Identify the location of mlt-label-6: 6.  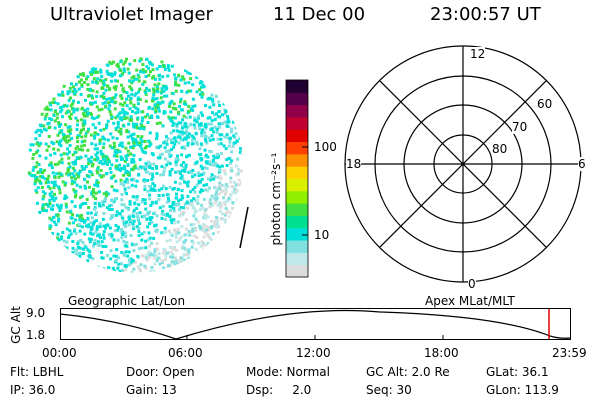
(582, 164).